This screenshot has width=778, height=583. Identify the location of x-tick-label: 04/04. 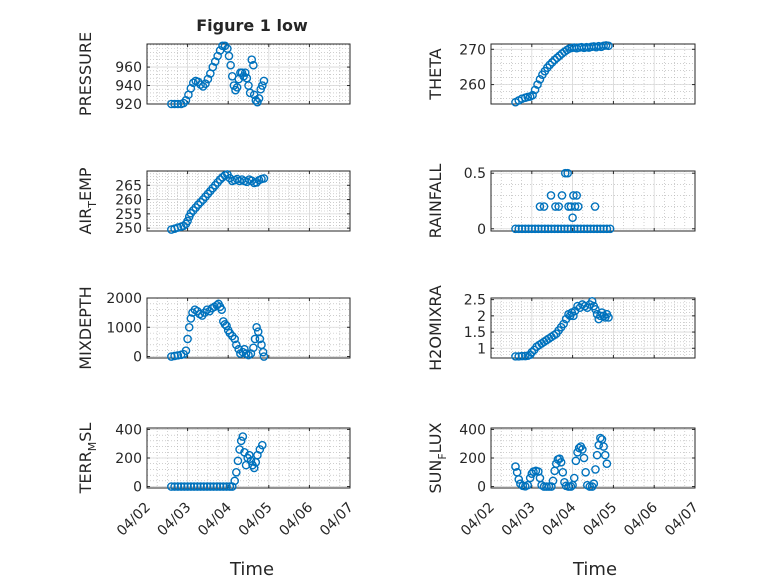
(560, 519).